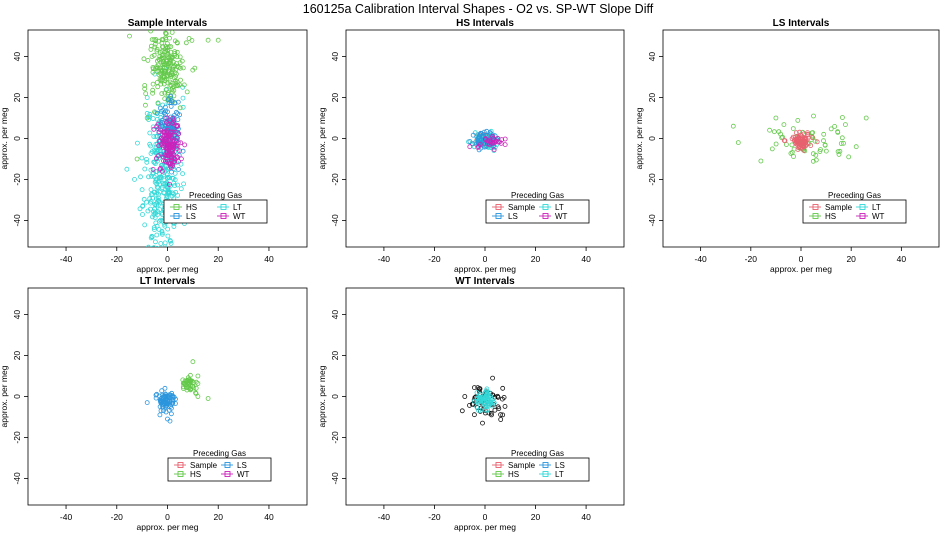  I want to click on y-tick-label: 0, so click(335, 138).